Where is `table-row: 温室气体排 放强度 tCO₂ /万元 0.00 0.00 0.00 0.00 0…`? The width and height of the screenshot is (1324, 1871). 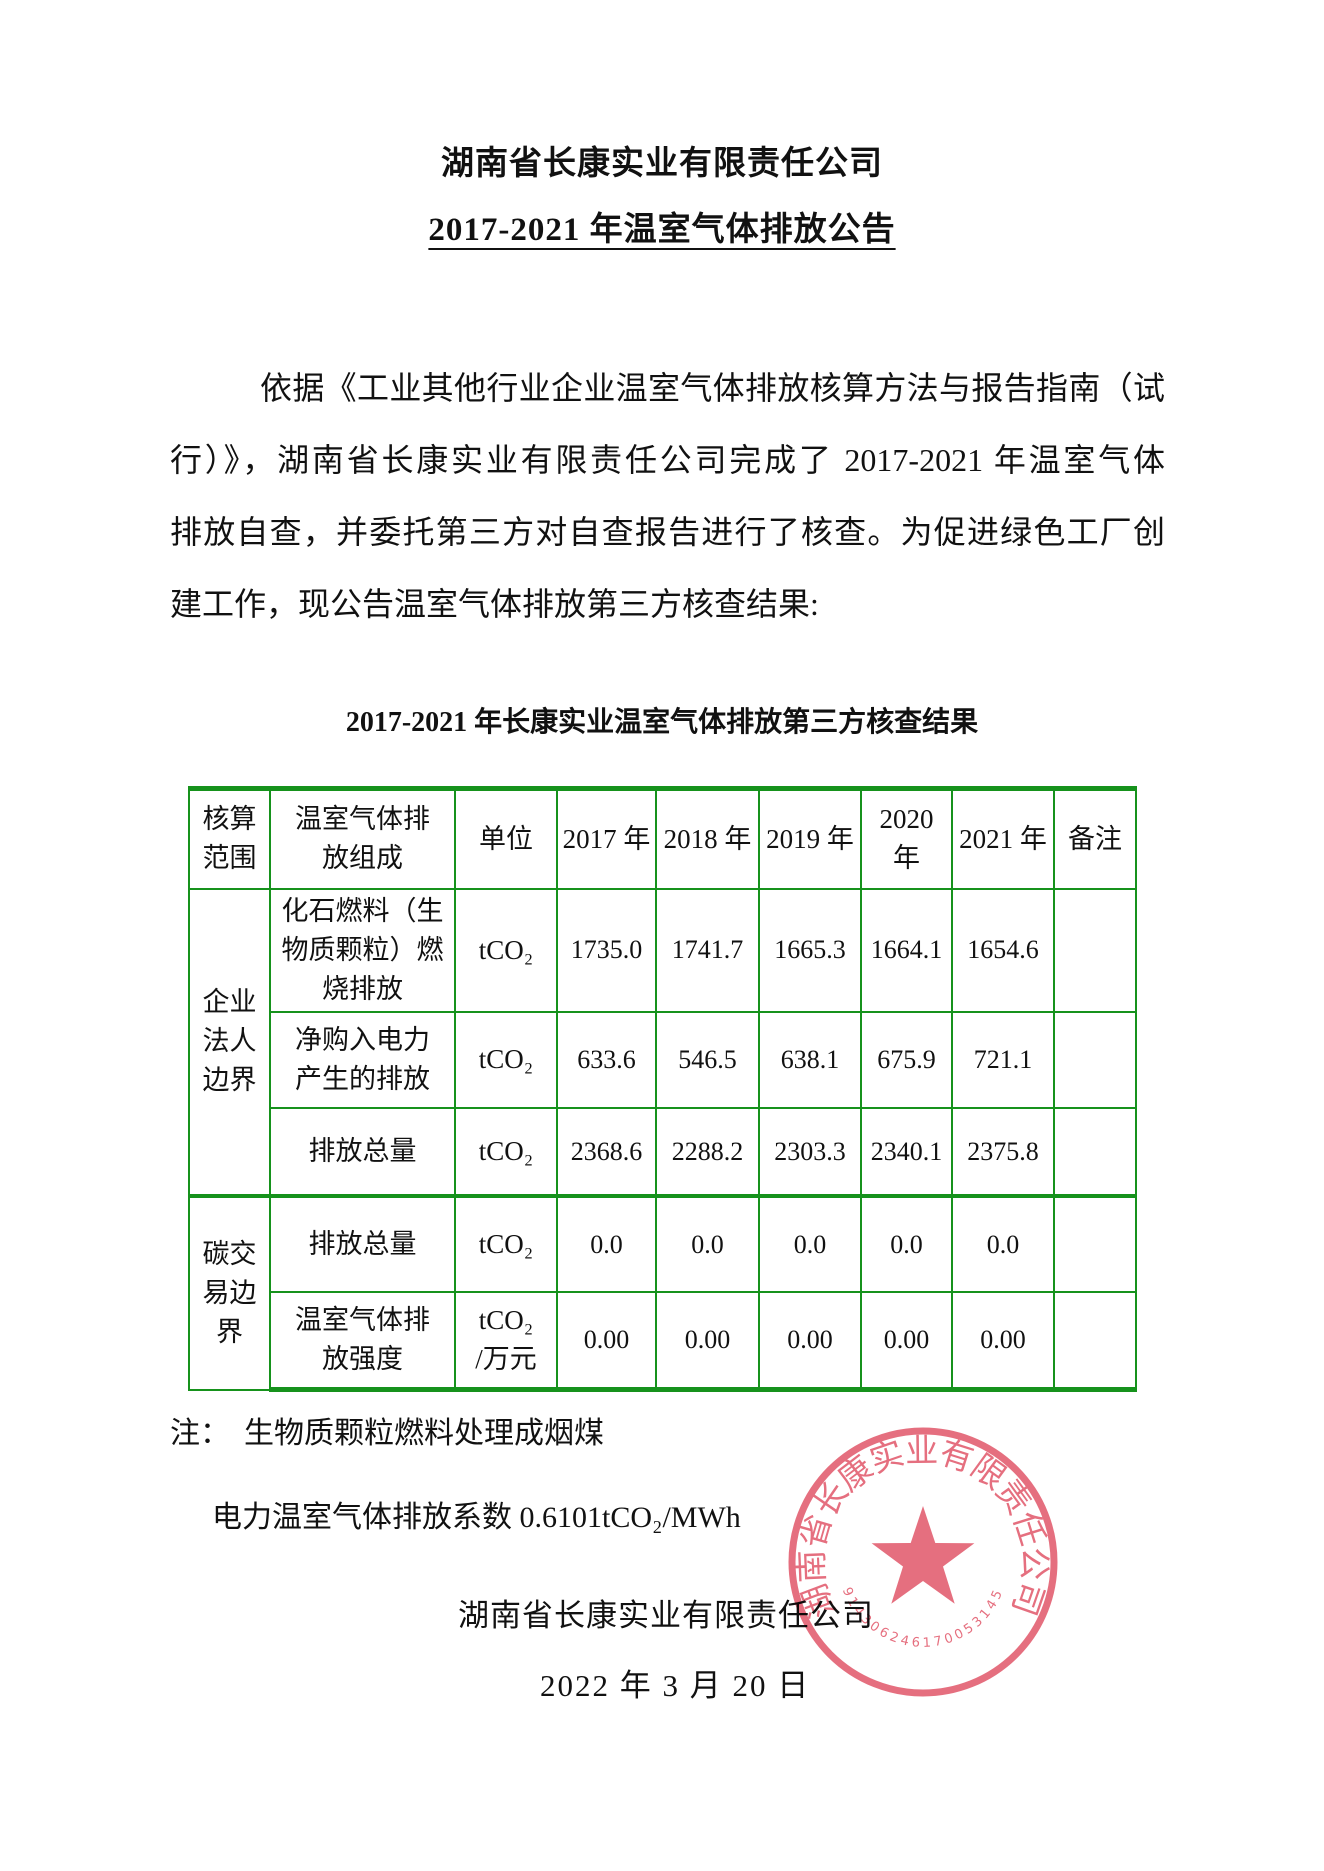 table-row: 温室气体排 放强度 tCO₂ /万元 0.00 0.00 0.00 0.00 0… is located at coordinates (663, 1341).